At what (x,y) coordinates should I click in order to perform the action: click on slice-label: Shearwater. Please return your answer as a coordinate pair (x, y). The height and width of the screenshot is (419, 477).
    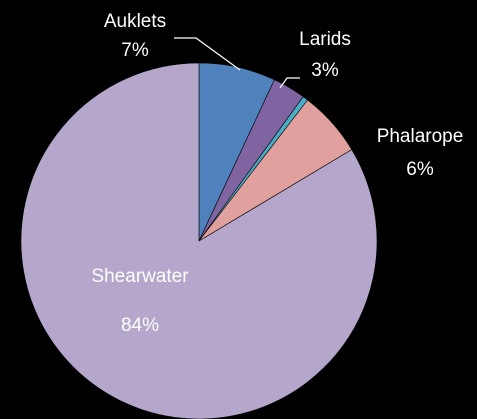
    Looking at the image, I should click on (140, 276).